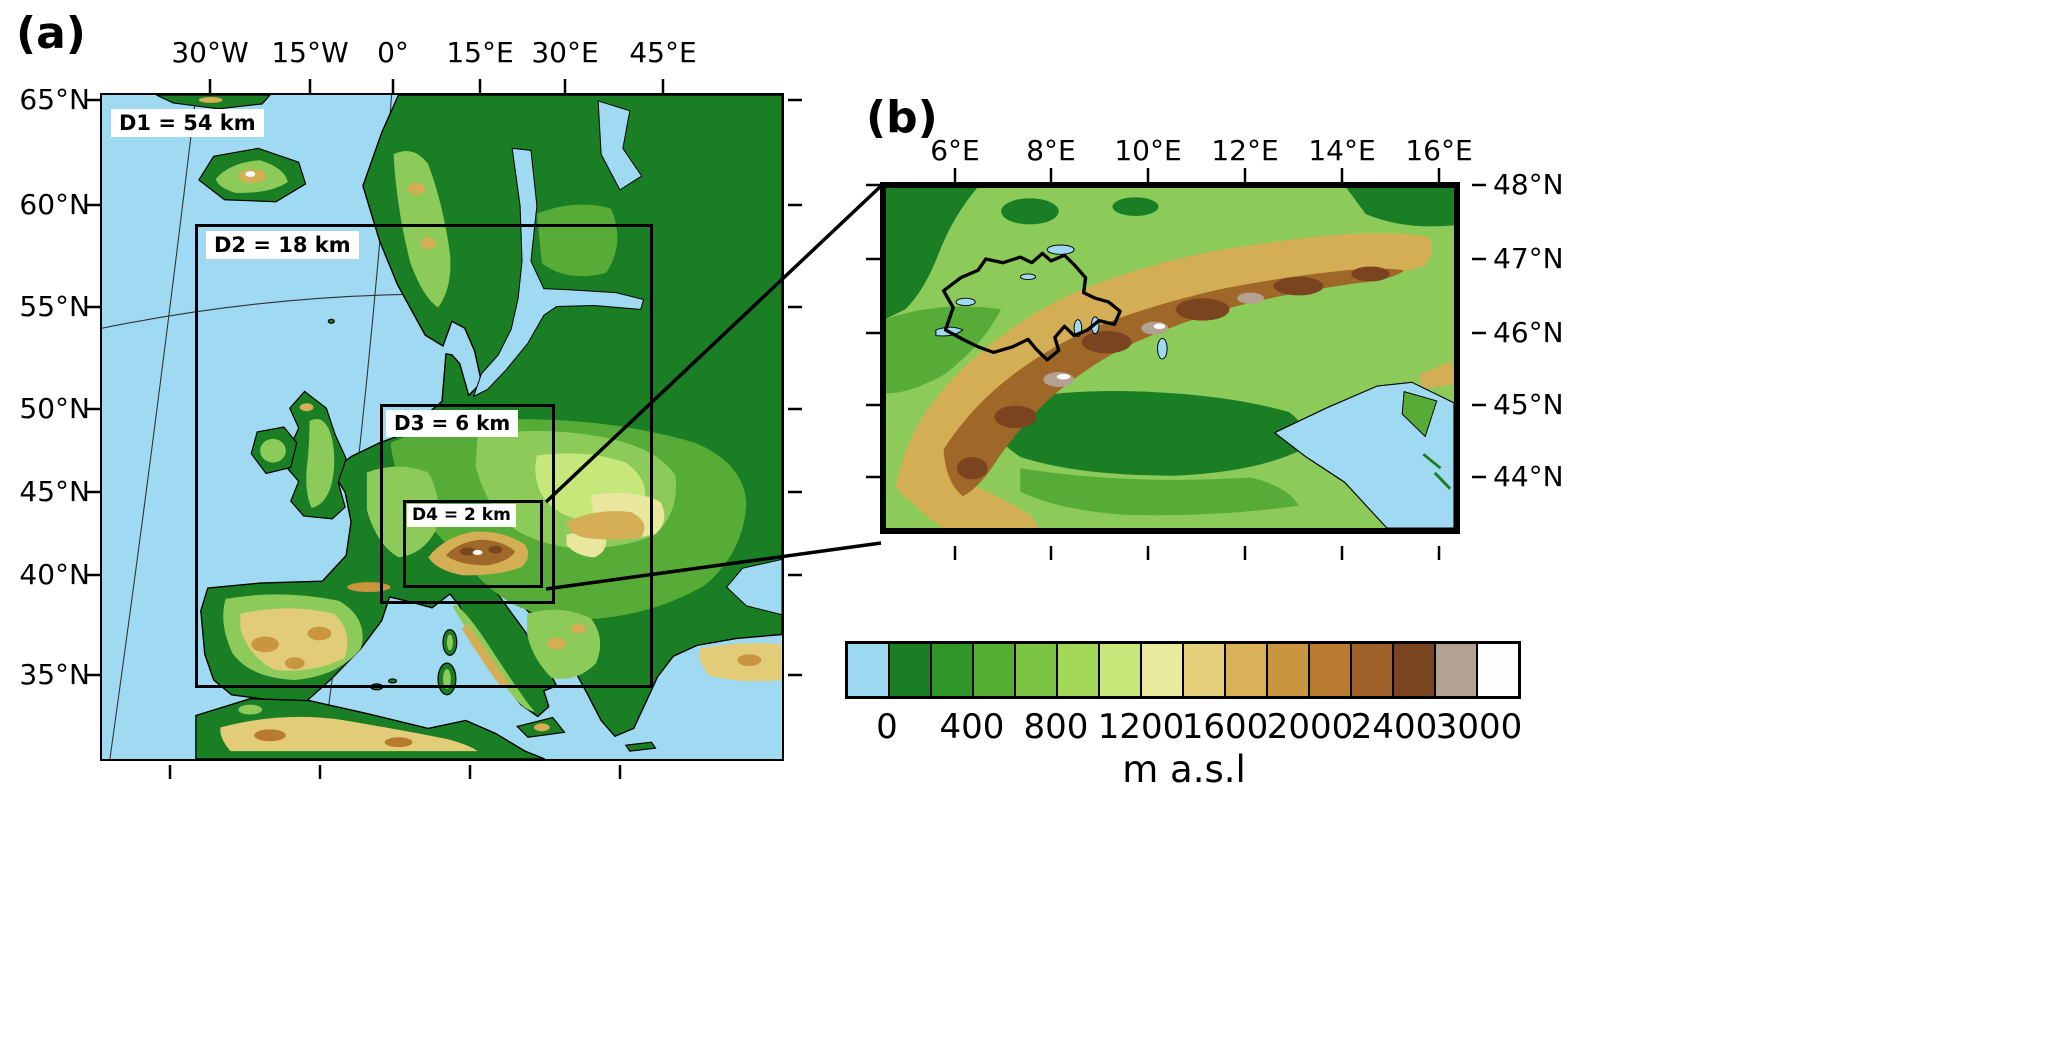 The width and height of the screenshot is (2067, 1046). I want to click on alps-map-svg, so click(1170, 358).